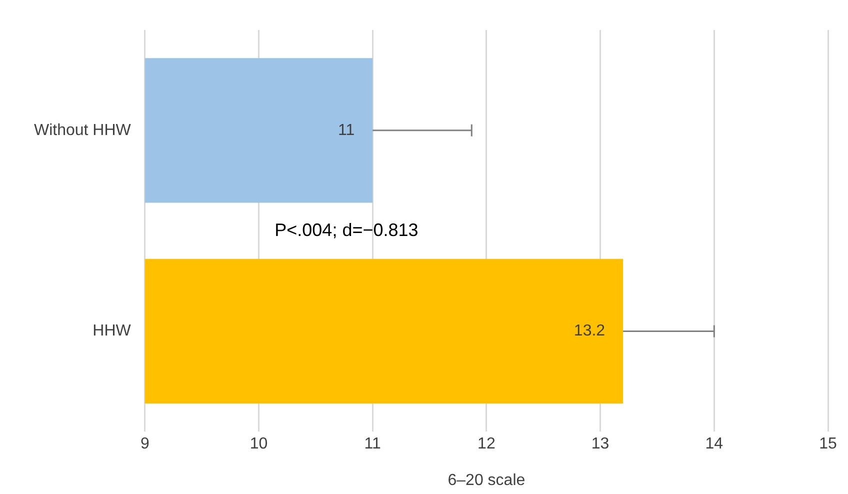 The width and height of the screenshot is (848, 494). What do you see at coordinates (600, 444) in the screenshot?
I see `x-tick-label: 13` at bounding box center [600, 444].